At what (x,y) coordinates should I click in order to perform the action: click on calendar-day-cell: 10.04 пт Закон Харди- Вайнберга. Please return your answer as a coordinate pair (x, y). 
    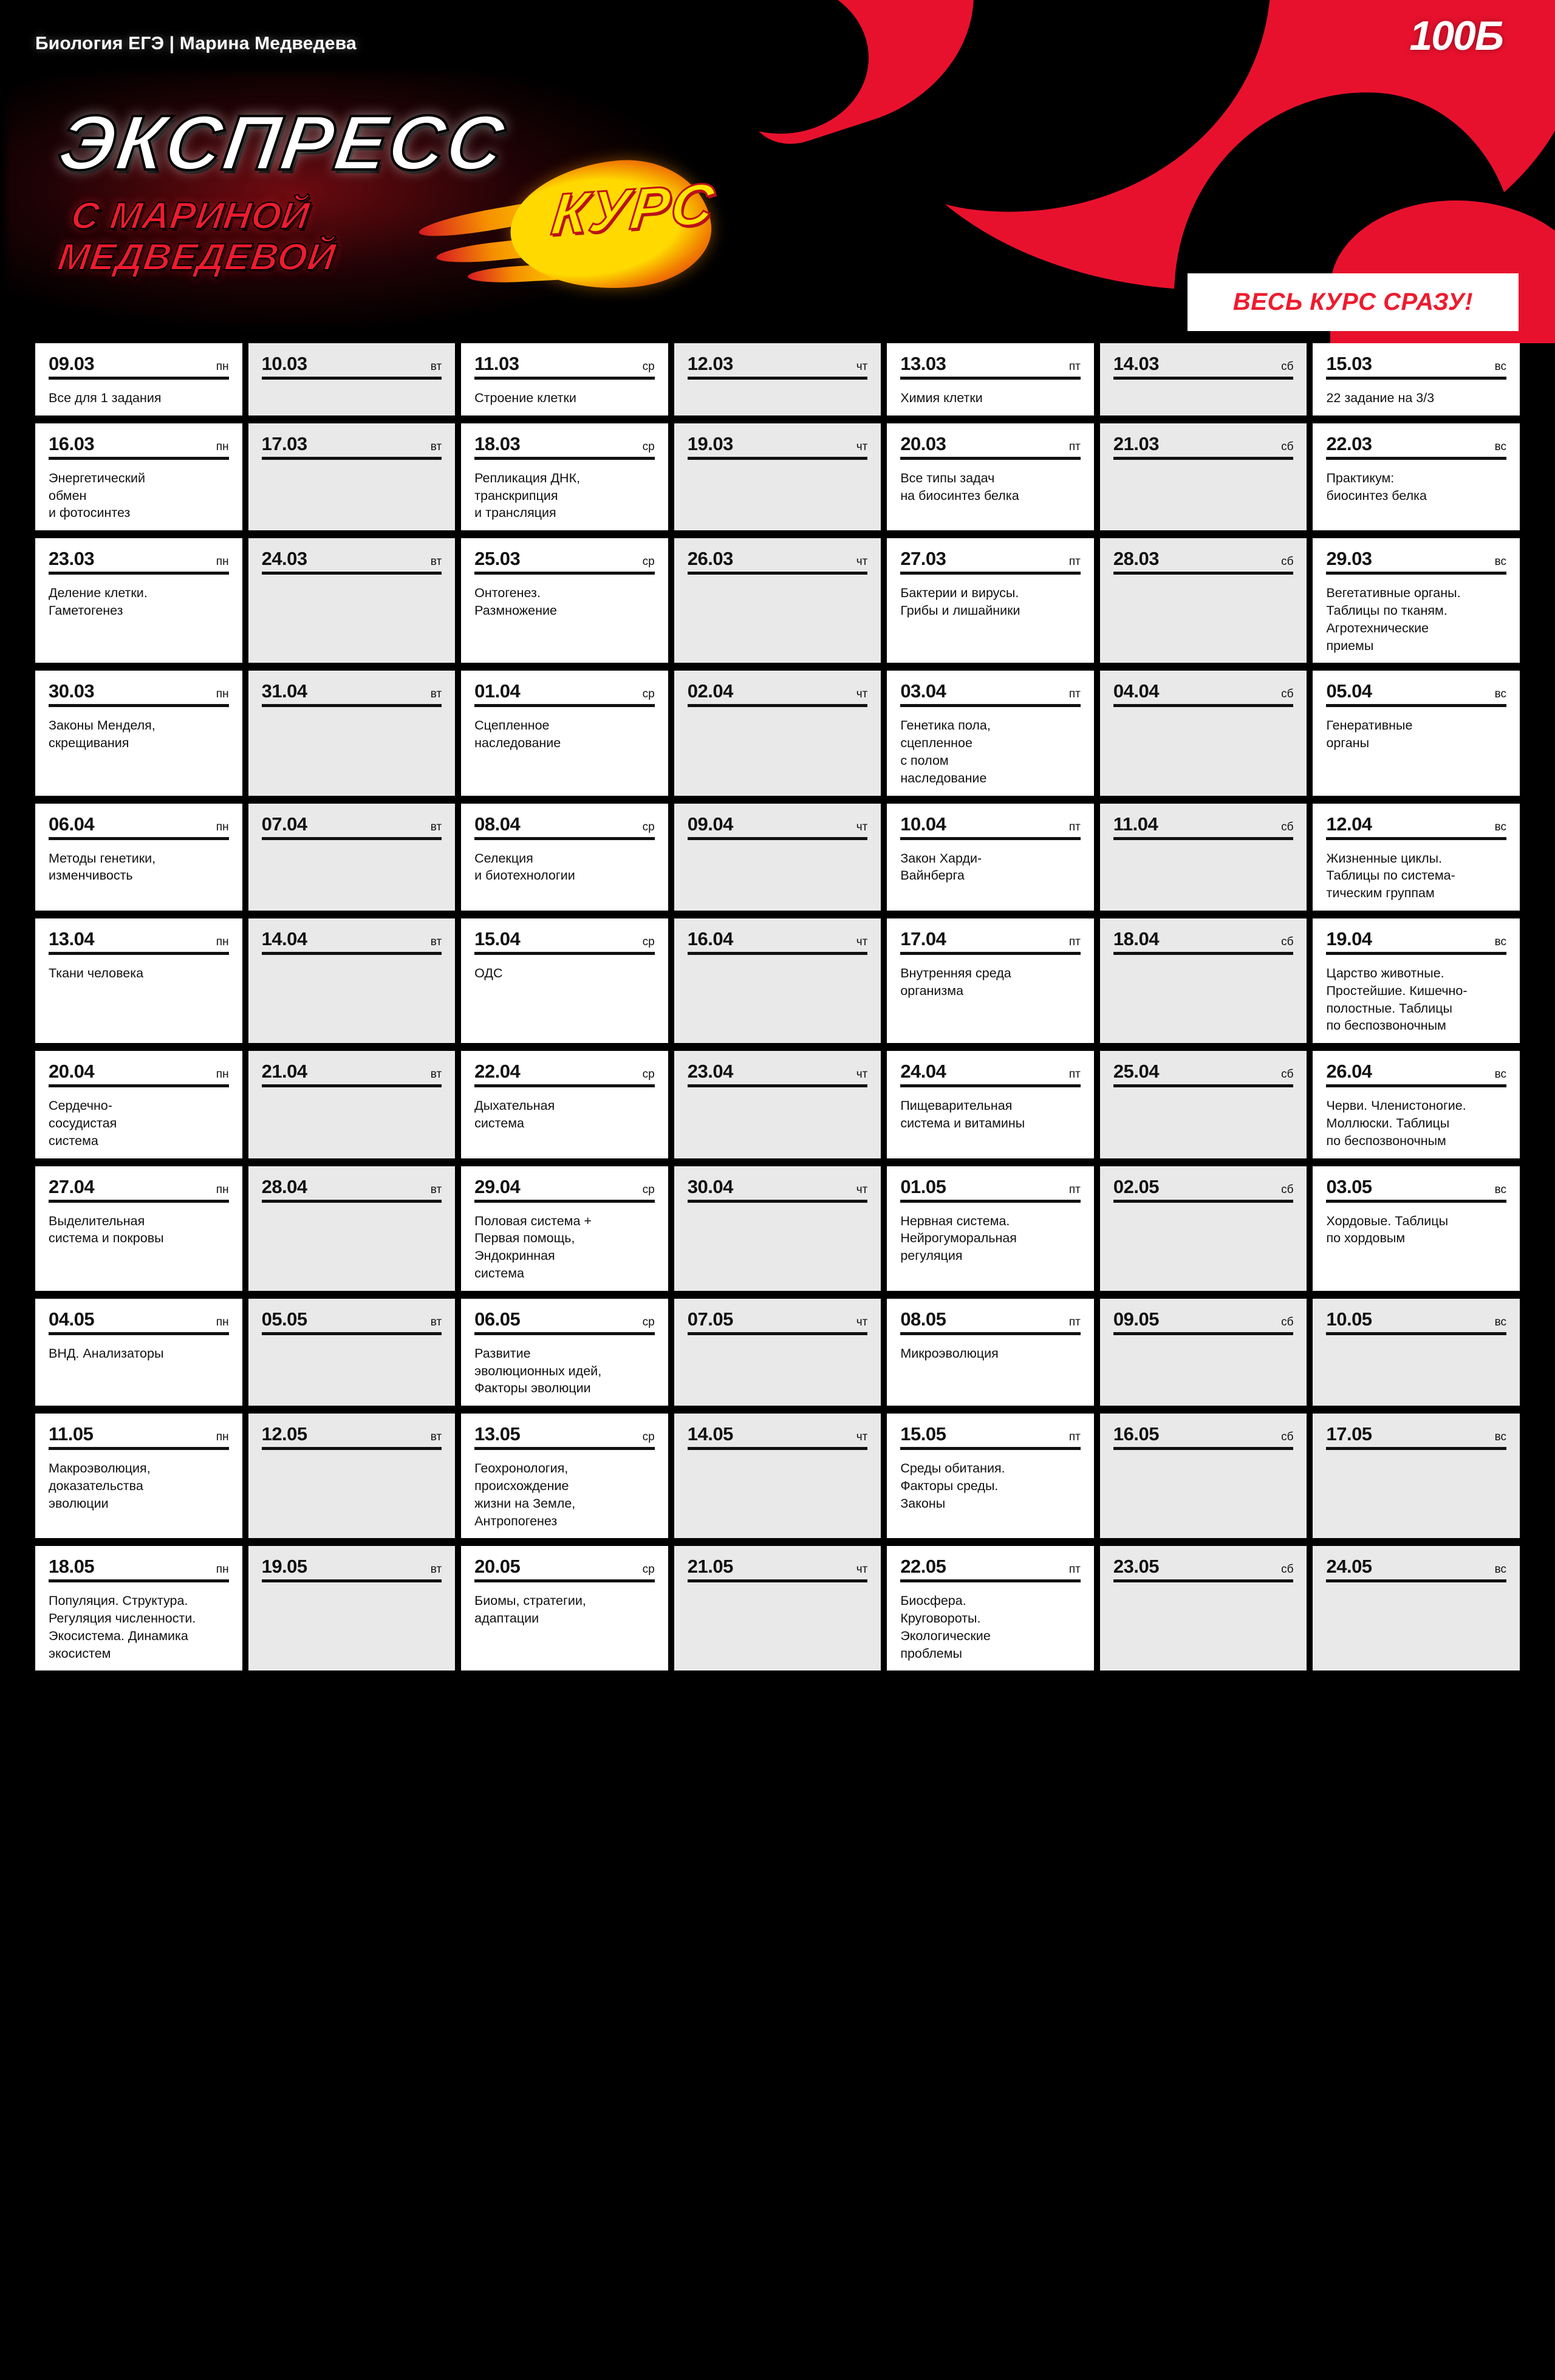
    Looking at the image, I should click on (990, 857).